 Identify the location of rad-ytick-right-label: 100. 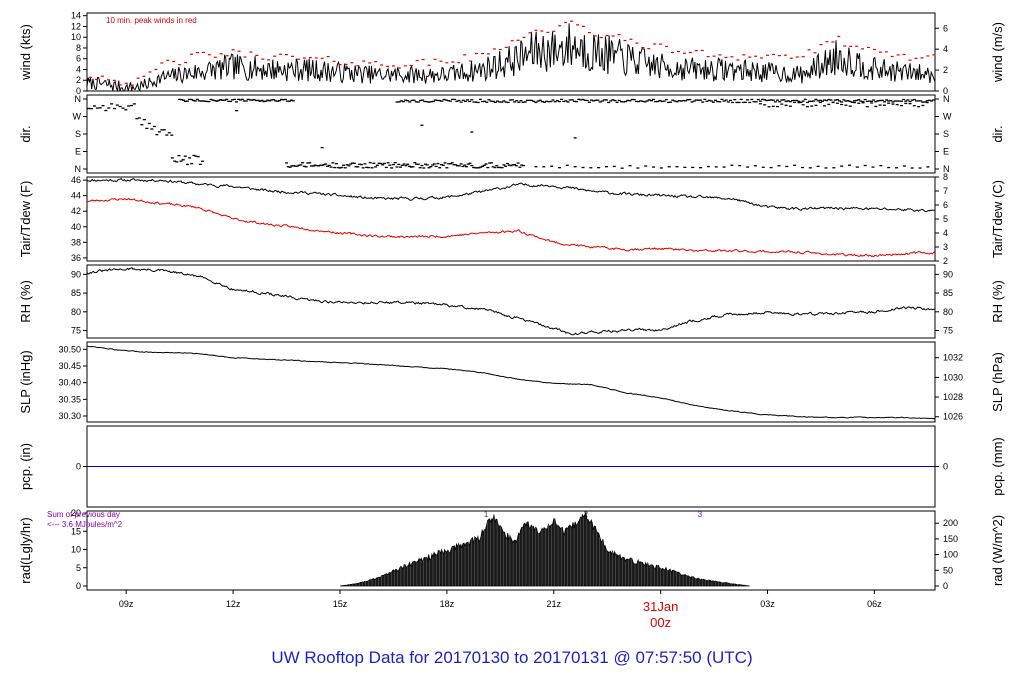
(950, 555).